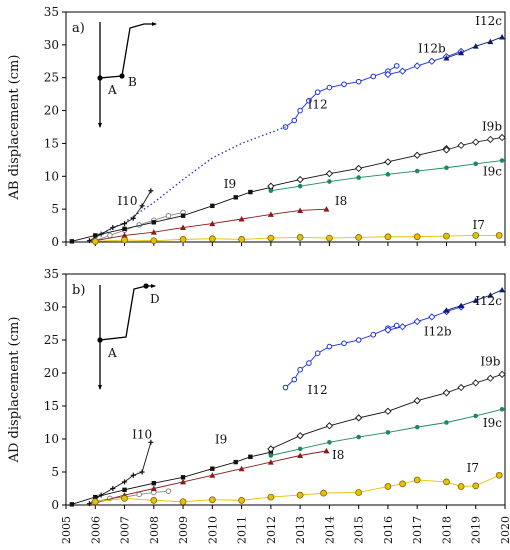  What do you see at coordinates (473, 468) in the screenshot?
I see `series-label: I7` at bounding box center [473, 468].